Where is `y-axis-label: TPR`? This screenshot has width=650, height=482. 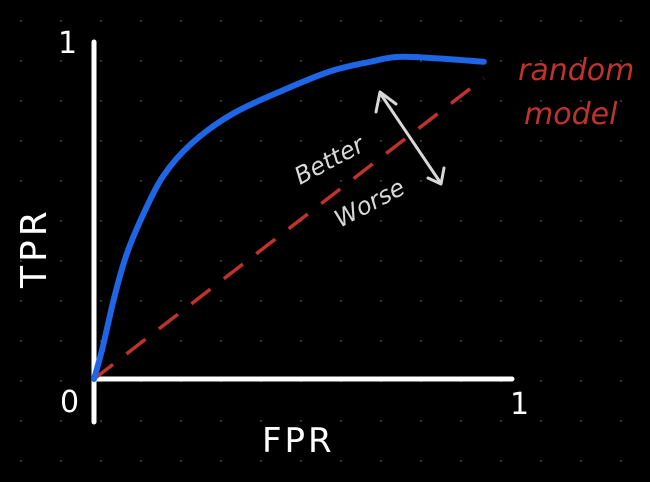
y-axis-label: TPR is located at coordinates (34, 248).